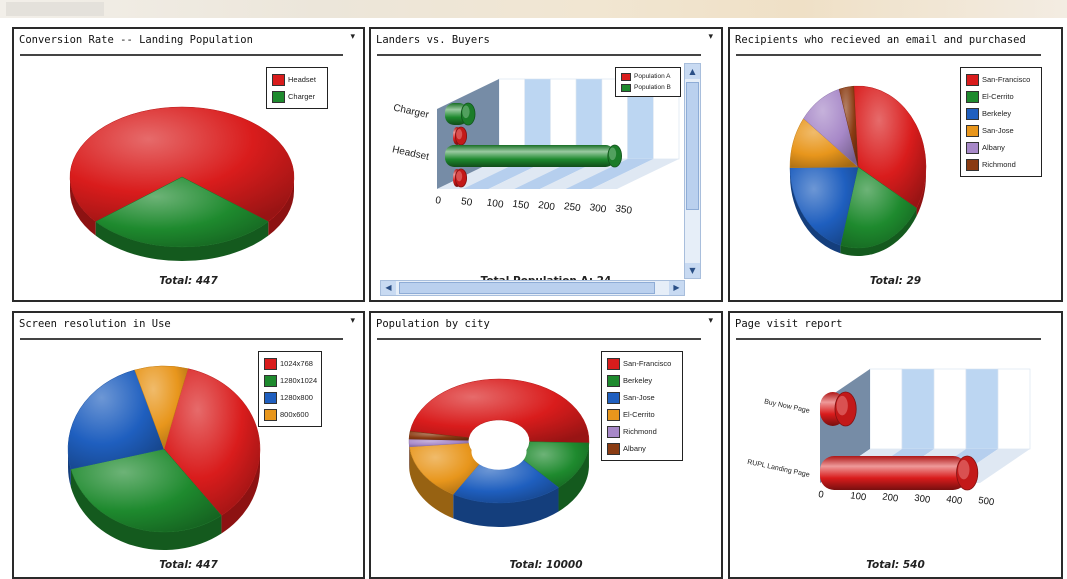 The height and width of the screenshot is (579, 1067). What do you see at coordinates (530, 156) in the screenshot?
I see `bar-Headset` at bounding box center [530, 156].